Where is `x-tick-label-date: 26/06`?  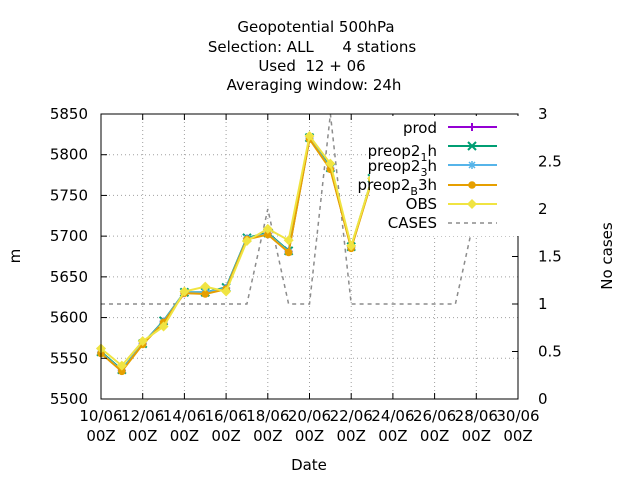 x-tick-label-date: 26/06 is located at coordinates (434, 416).